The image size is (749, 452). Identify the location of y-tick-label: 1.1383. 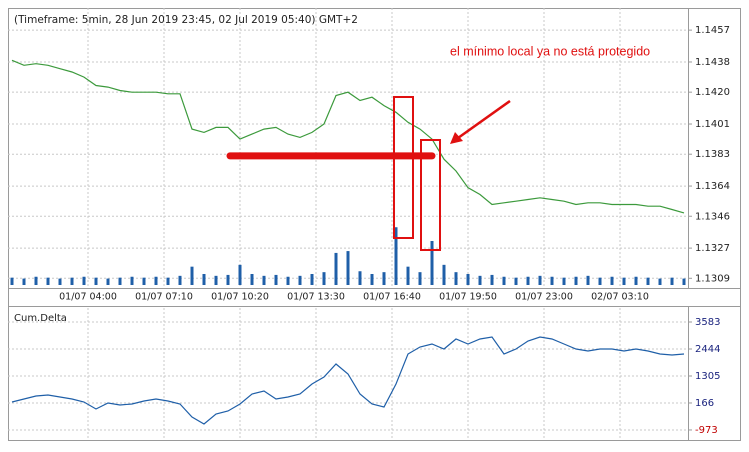
(712, 154).